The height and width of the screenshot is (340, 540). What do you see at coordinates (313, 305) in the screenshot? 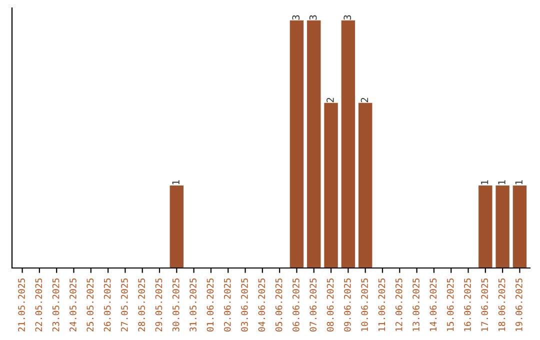
I see `x-tick-label: 07.06.2025` at bounding box center [313, 305].